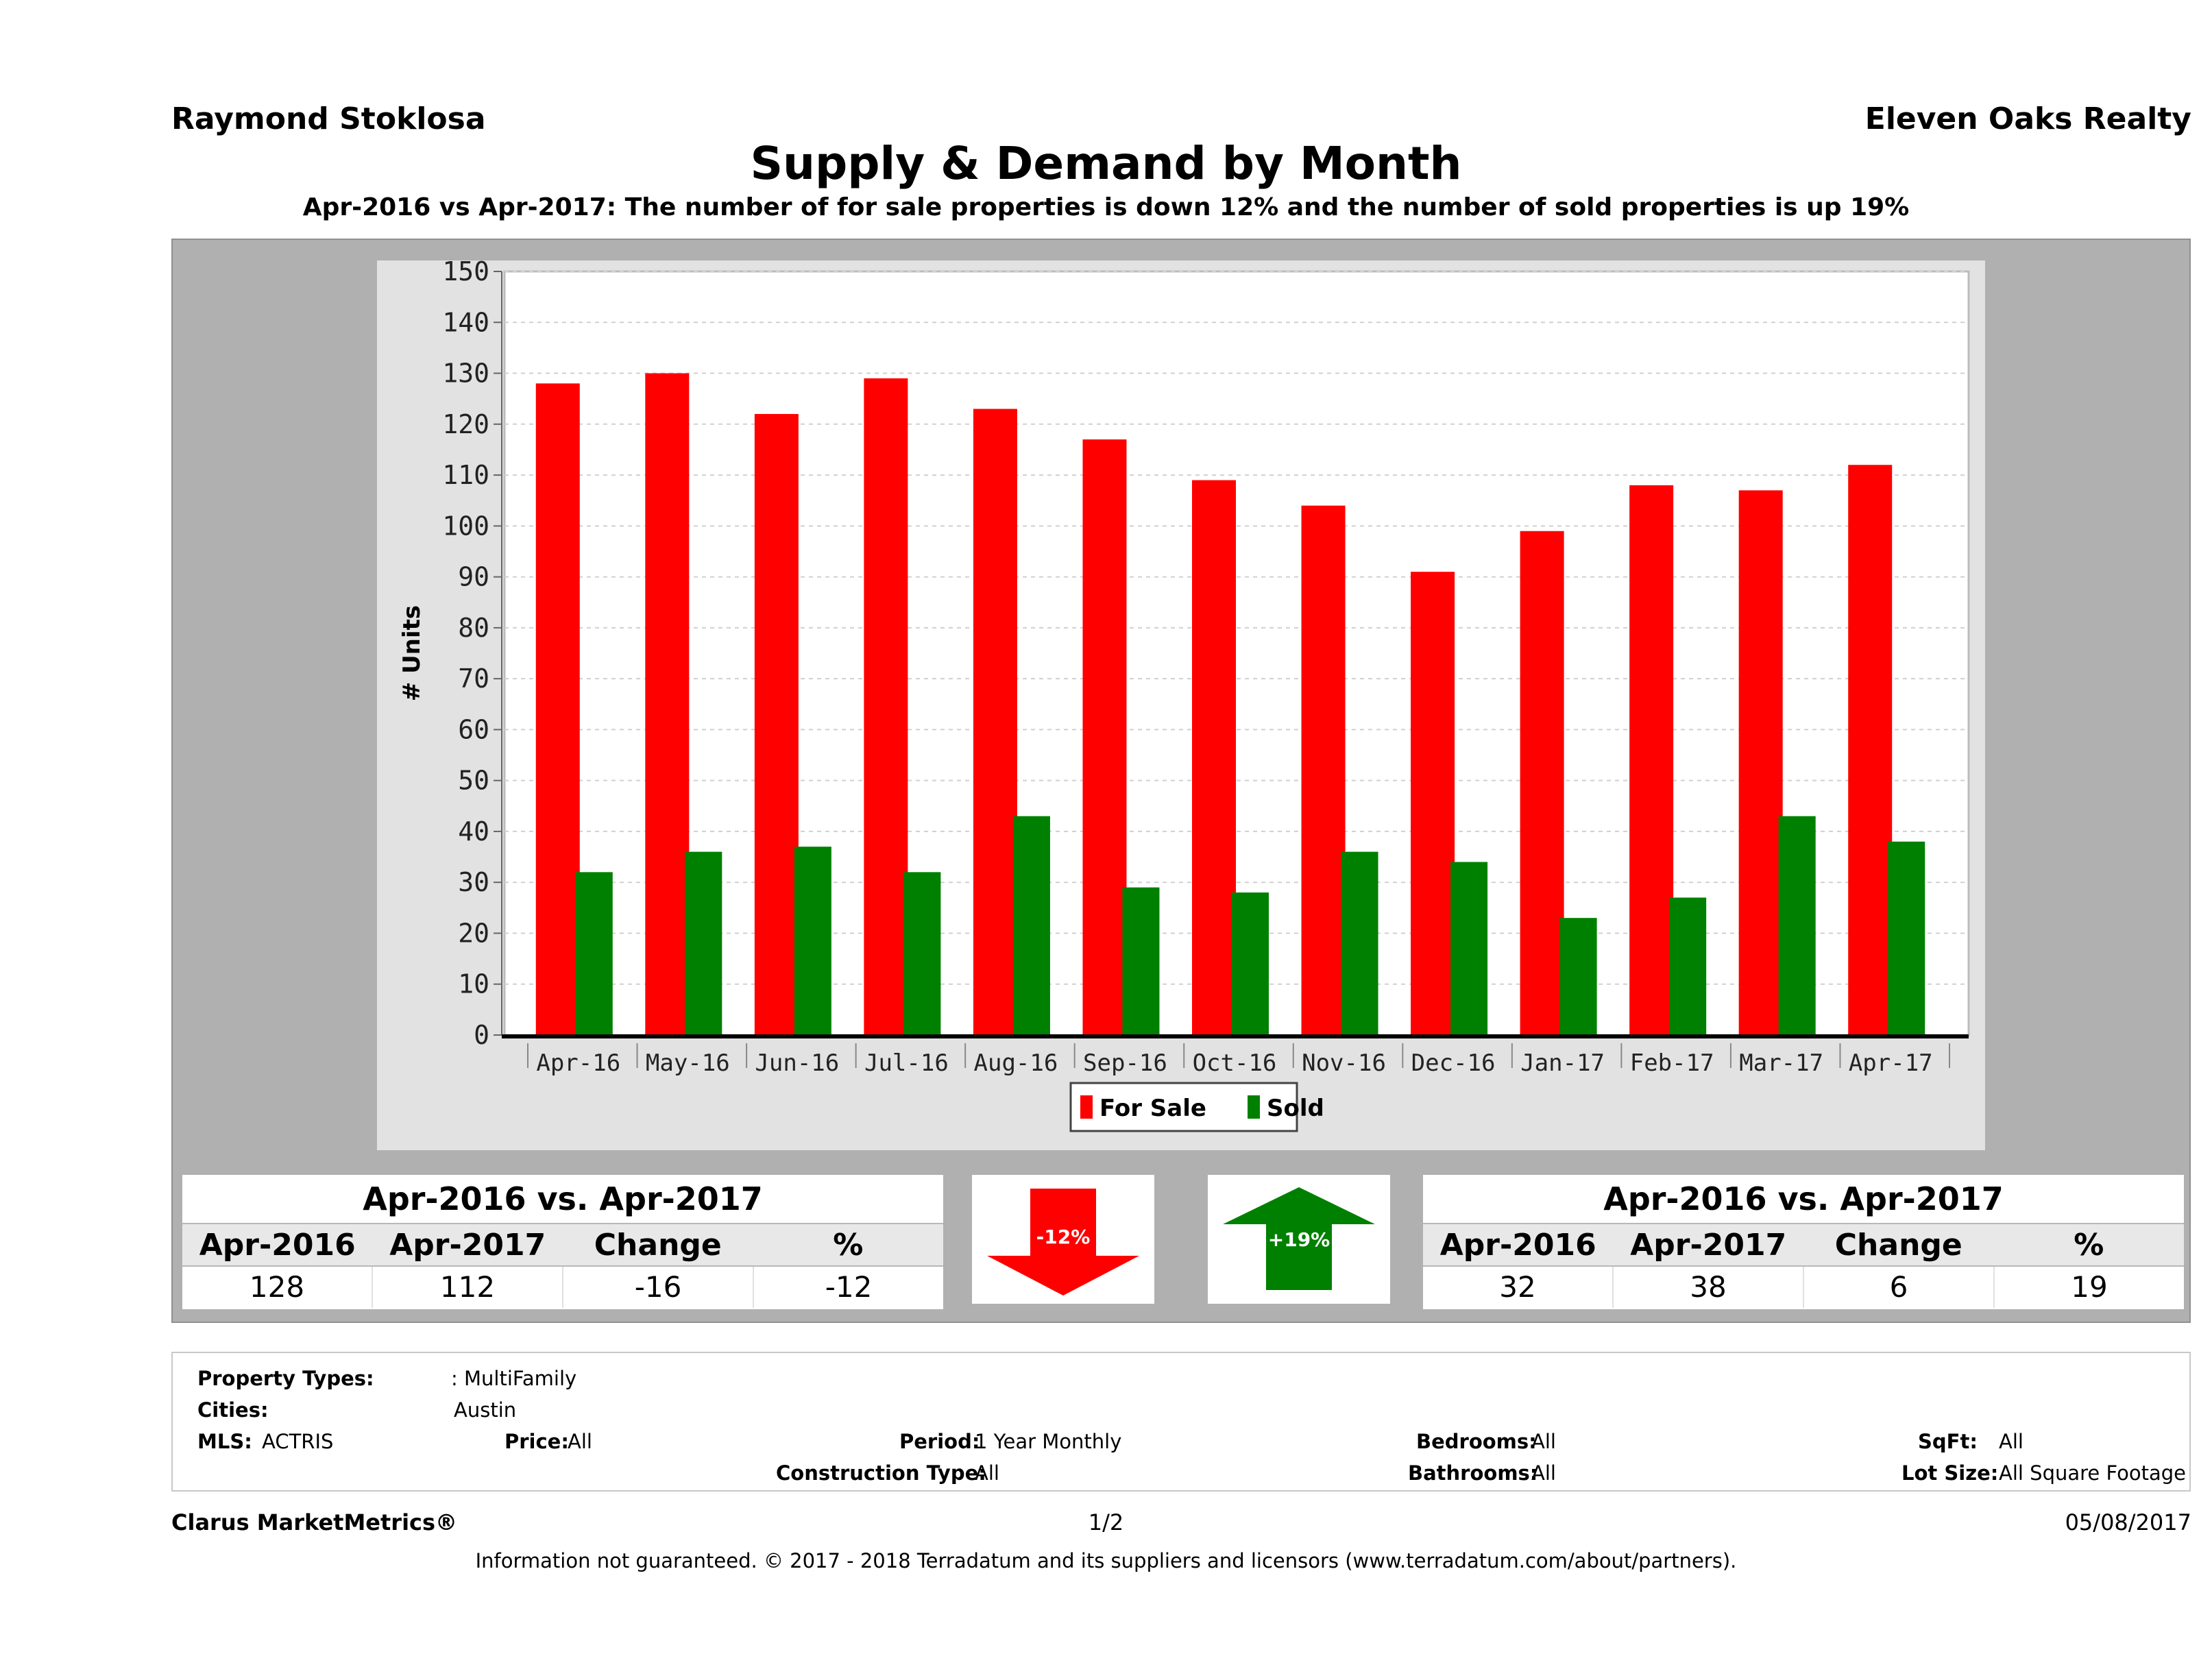  Describe the element at coordinates (2089, 1245) in the screenshot. I see `sold-col-percent: %` at that location.